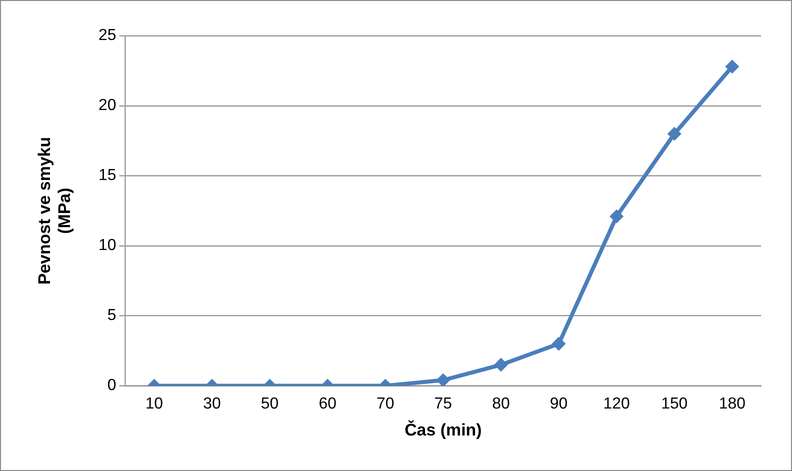  I want to click on x-tick-label: 10, so click(154, 404).